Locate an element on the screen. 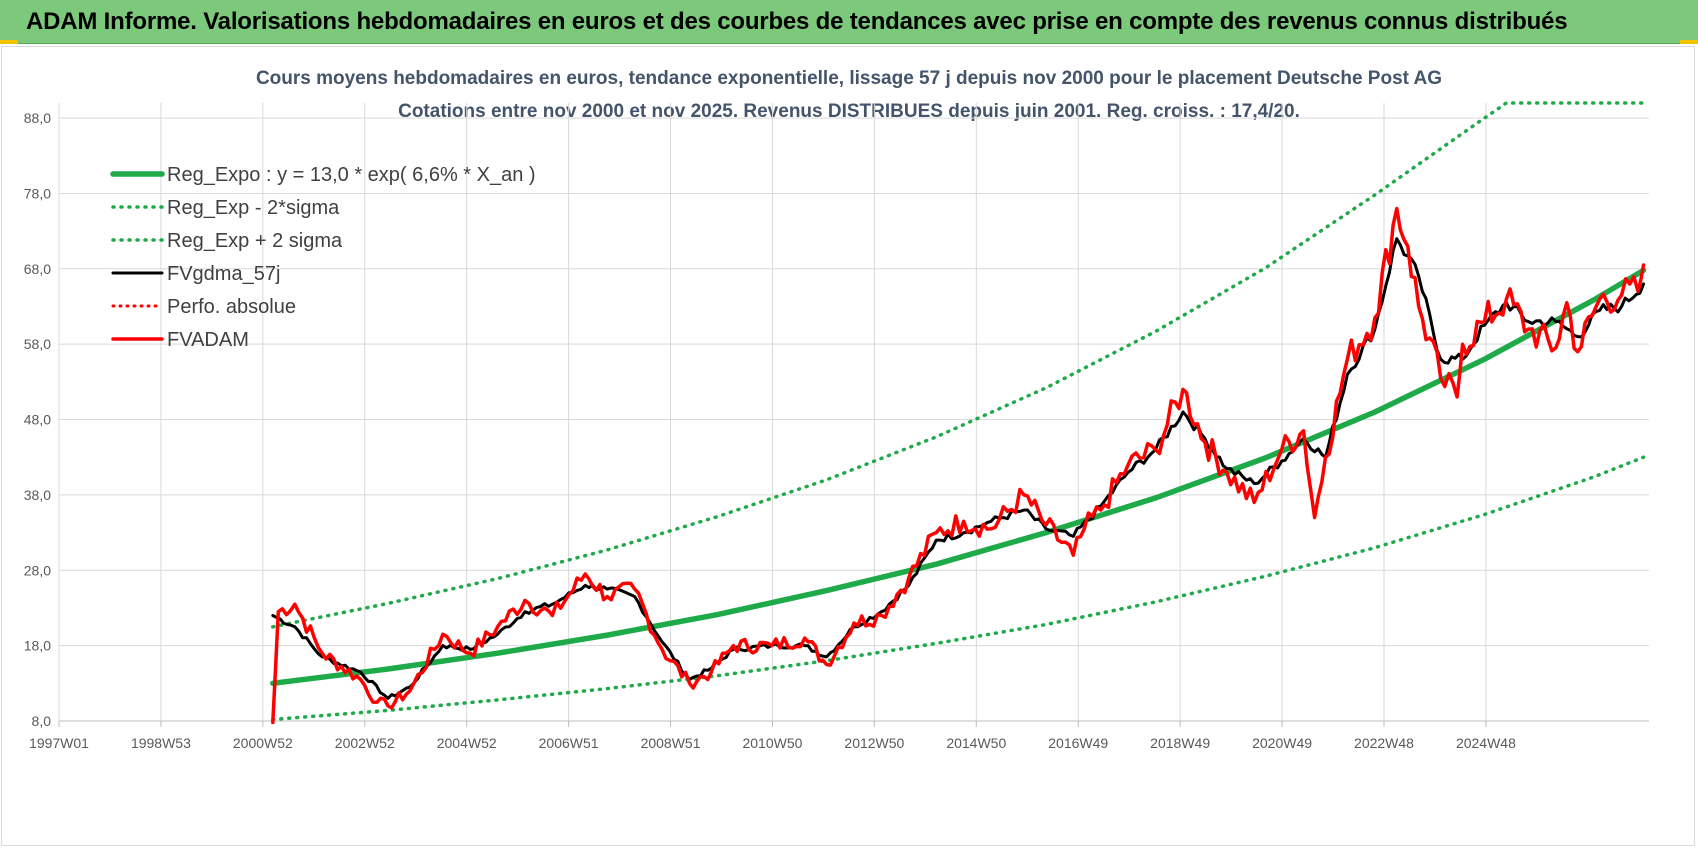 This screenshot has width=1698, height=848. legend-label: Perfo. absolue is located at coordinates (231, 307).